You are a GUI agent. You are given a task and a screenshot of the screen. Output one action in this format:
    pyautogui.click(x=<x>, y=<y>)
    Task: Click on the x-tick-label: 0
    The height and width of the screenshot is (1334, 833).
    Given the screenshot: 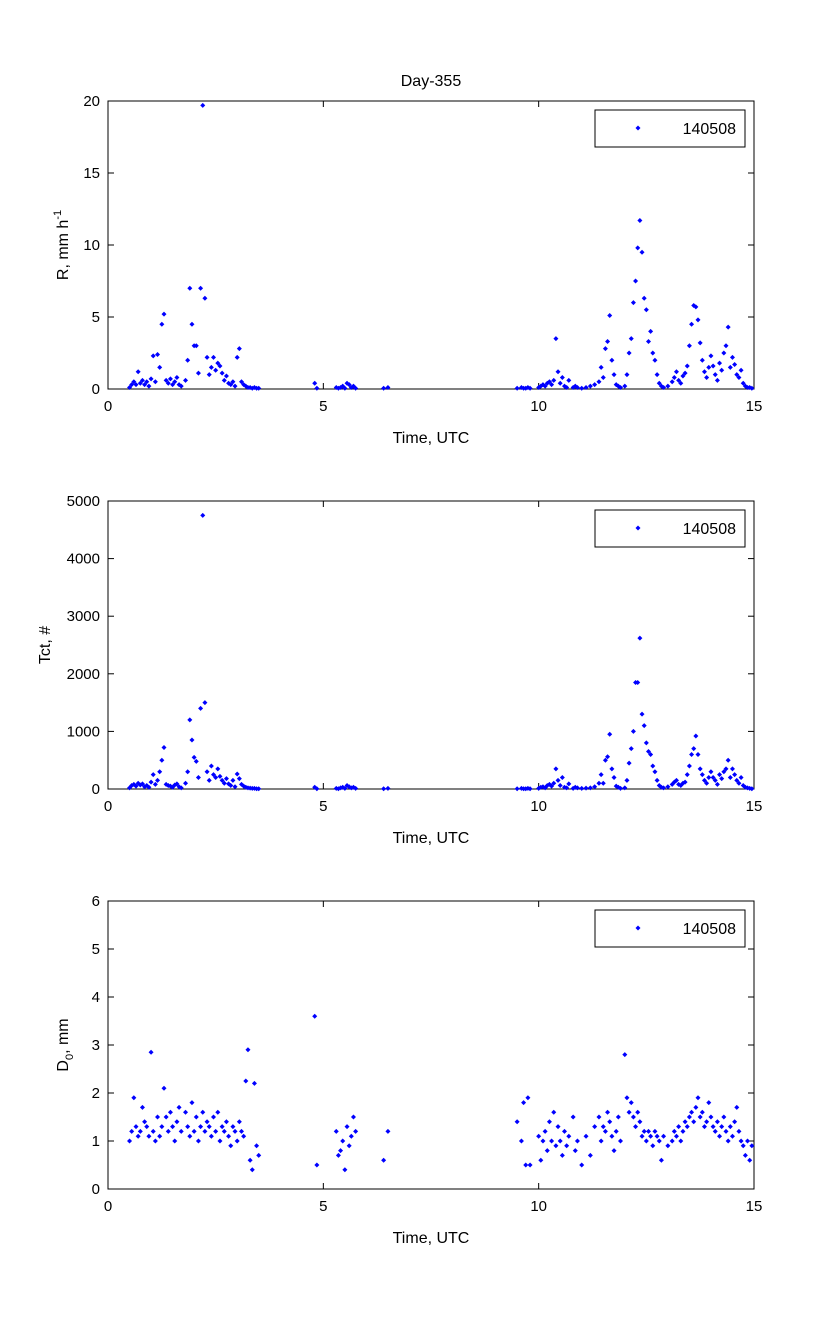 What is the action you would take?
    pyautogui.click(x=108, y=406)
    